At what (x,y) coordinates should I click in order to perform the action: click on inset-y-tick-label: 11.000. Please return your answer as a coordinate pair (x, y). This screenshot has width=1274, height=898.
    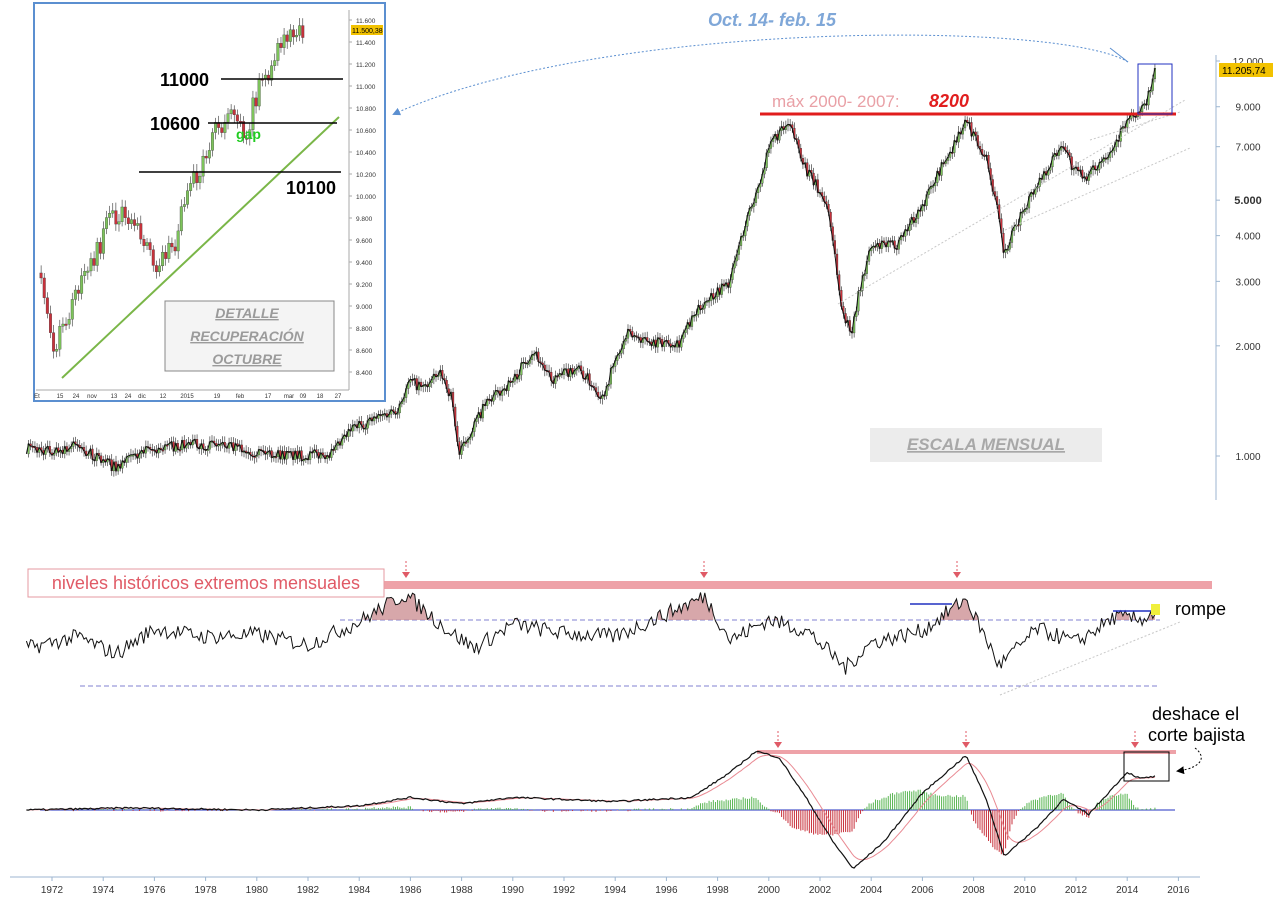
    Looking at the image, I should click on (366, 87).